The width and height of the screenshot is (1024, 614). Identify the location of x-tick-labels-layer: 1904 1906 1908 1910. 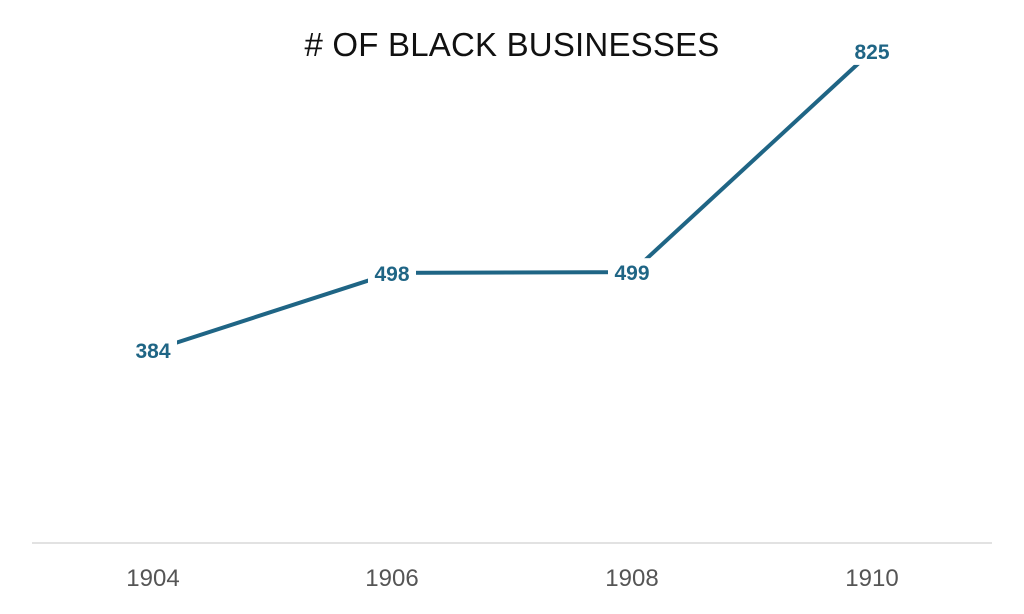
(512, 578).